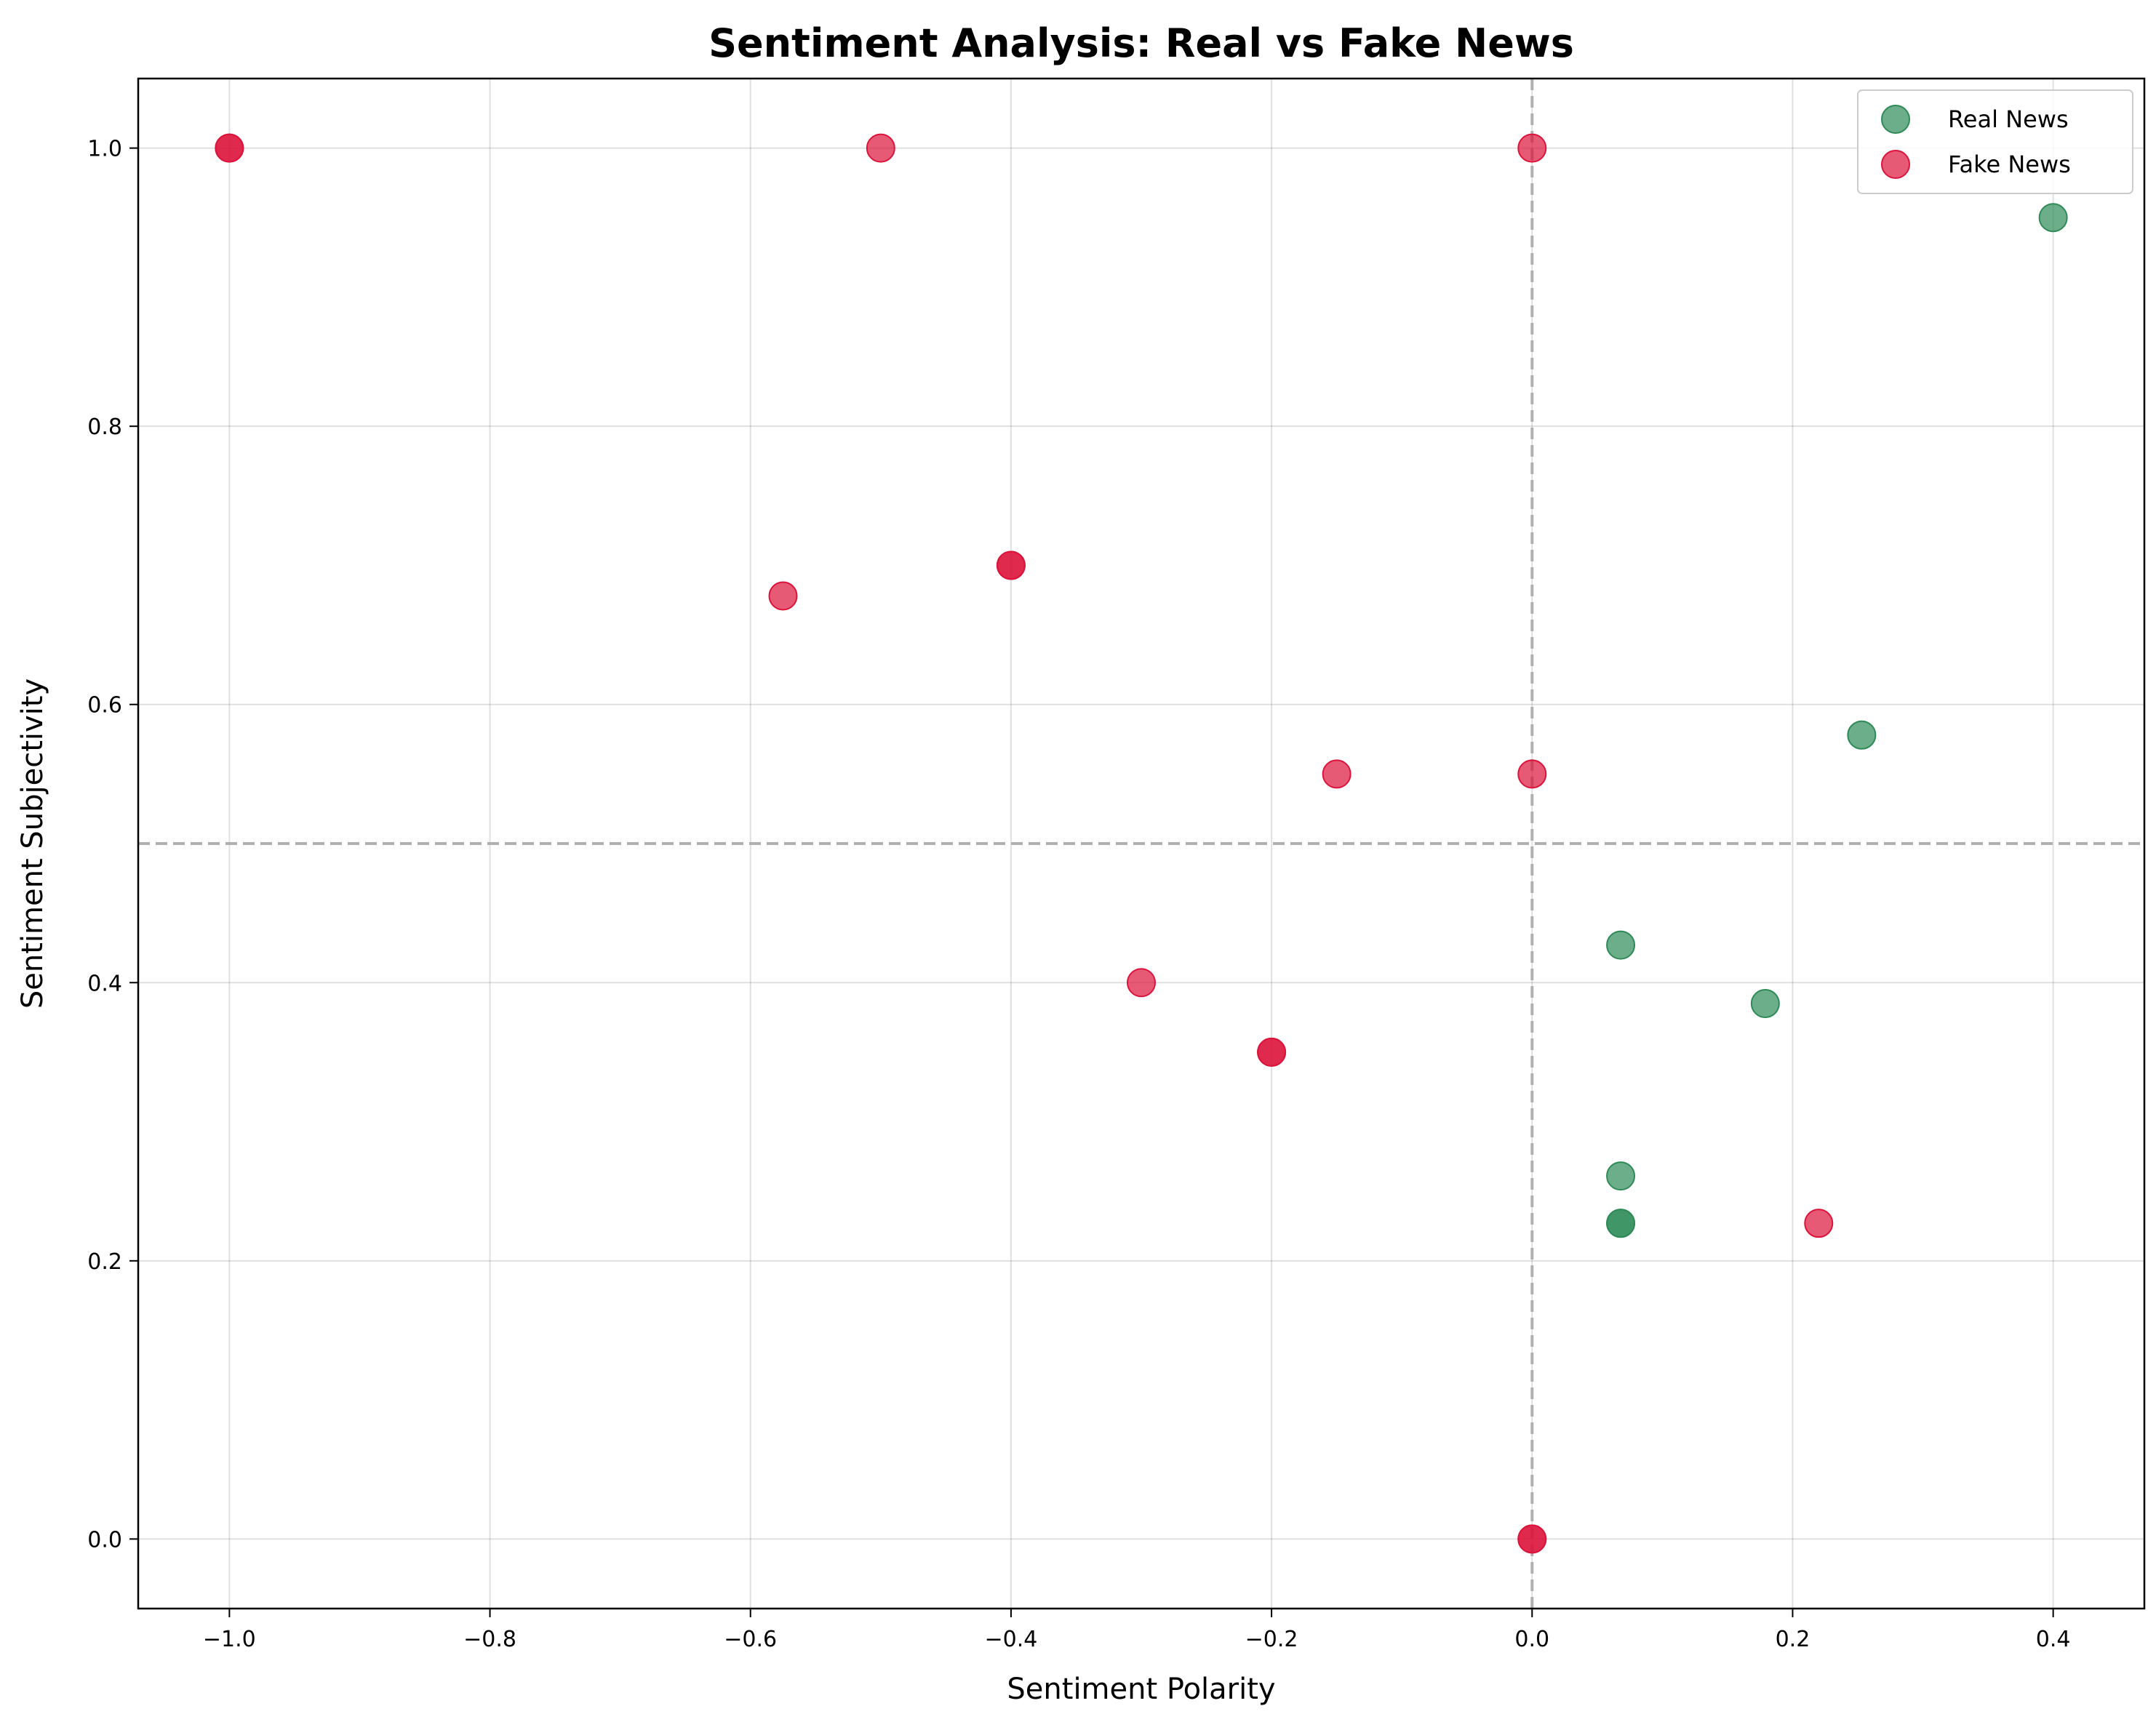 This screenshot has width=2156, height=1722. What do you see at coordinates (112, 845) in the screenshot?
I see `y-axis-ticks: 0.0 0.2 0.4 0.6 0.8 1.0` at bounding box center [112, 845].